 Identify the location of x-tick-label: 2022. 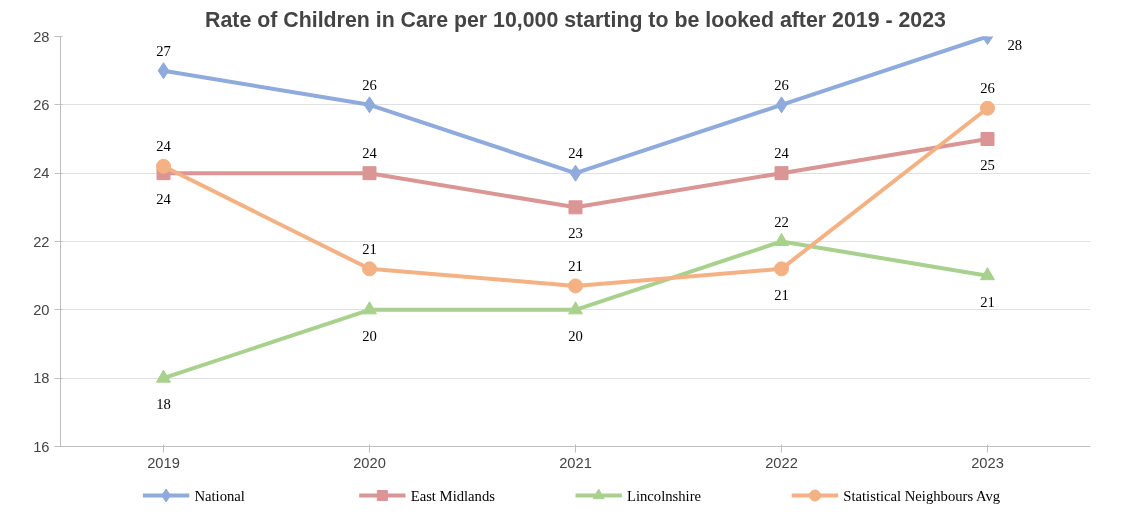
(781, 462).